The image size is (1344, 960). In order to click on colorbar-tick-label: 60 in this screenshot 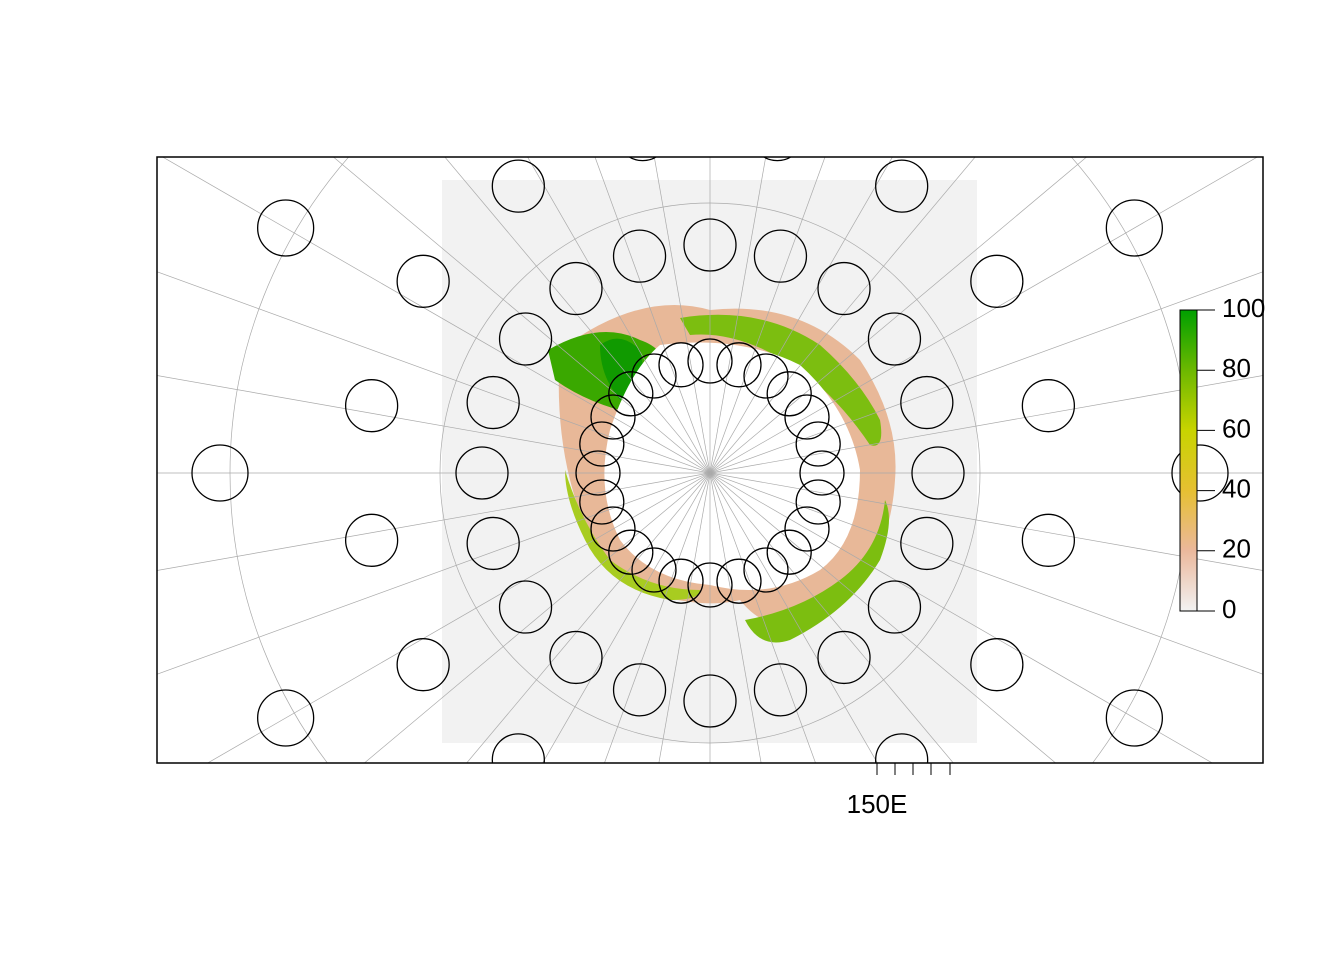, I will do `click(1236, 428)`.